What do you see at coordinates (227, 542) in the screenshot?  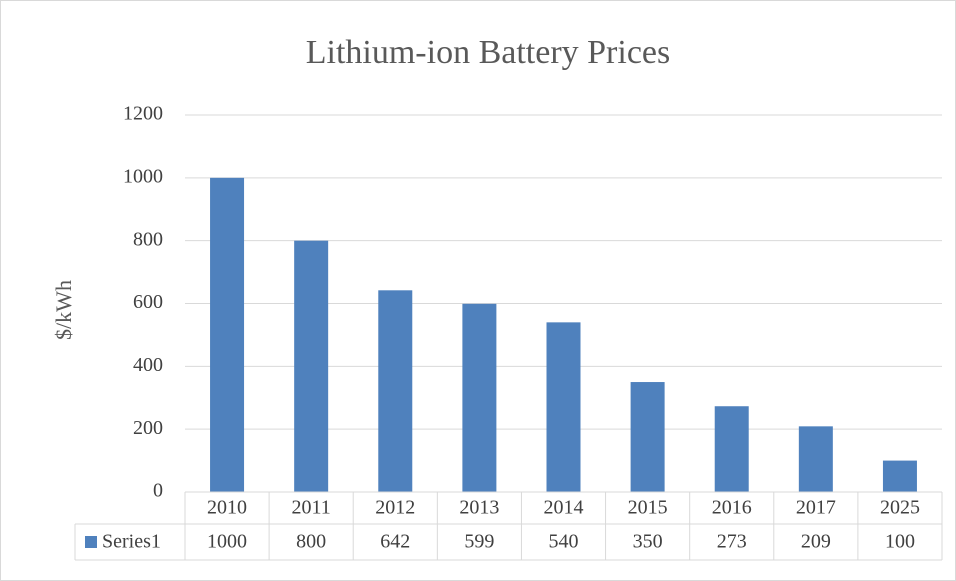 I see `table-value: 1000` at bounding box center [227, 542].